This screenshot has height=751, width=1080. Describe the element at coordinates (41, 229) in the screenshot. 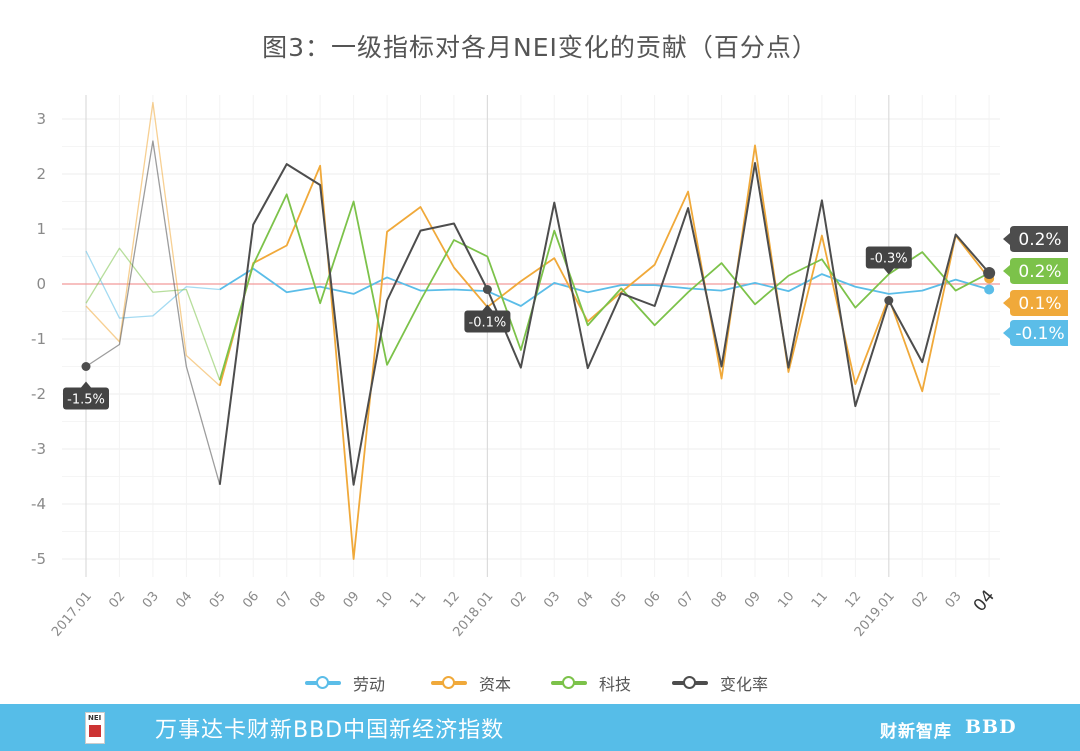

I see `y-tick-label: 1` at that location.